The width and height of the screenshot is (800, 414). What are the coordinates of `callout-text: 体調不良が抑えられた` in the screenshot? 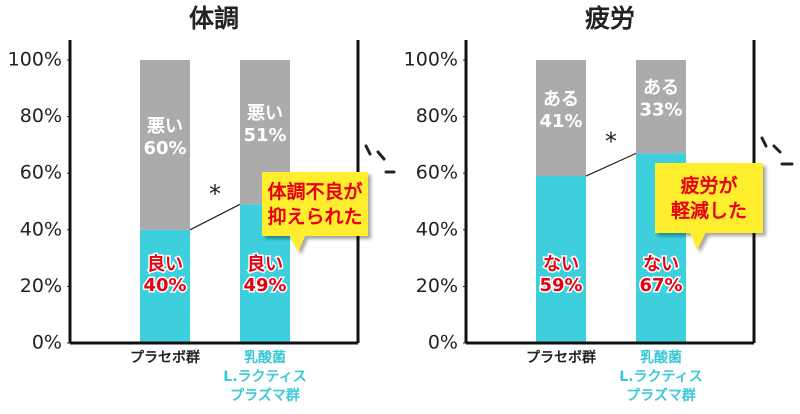 It's located at (314, 204).